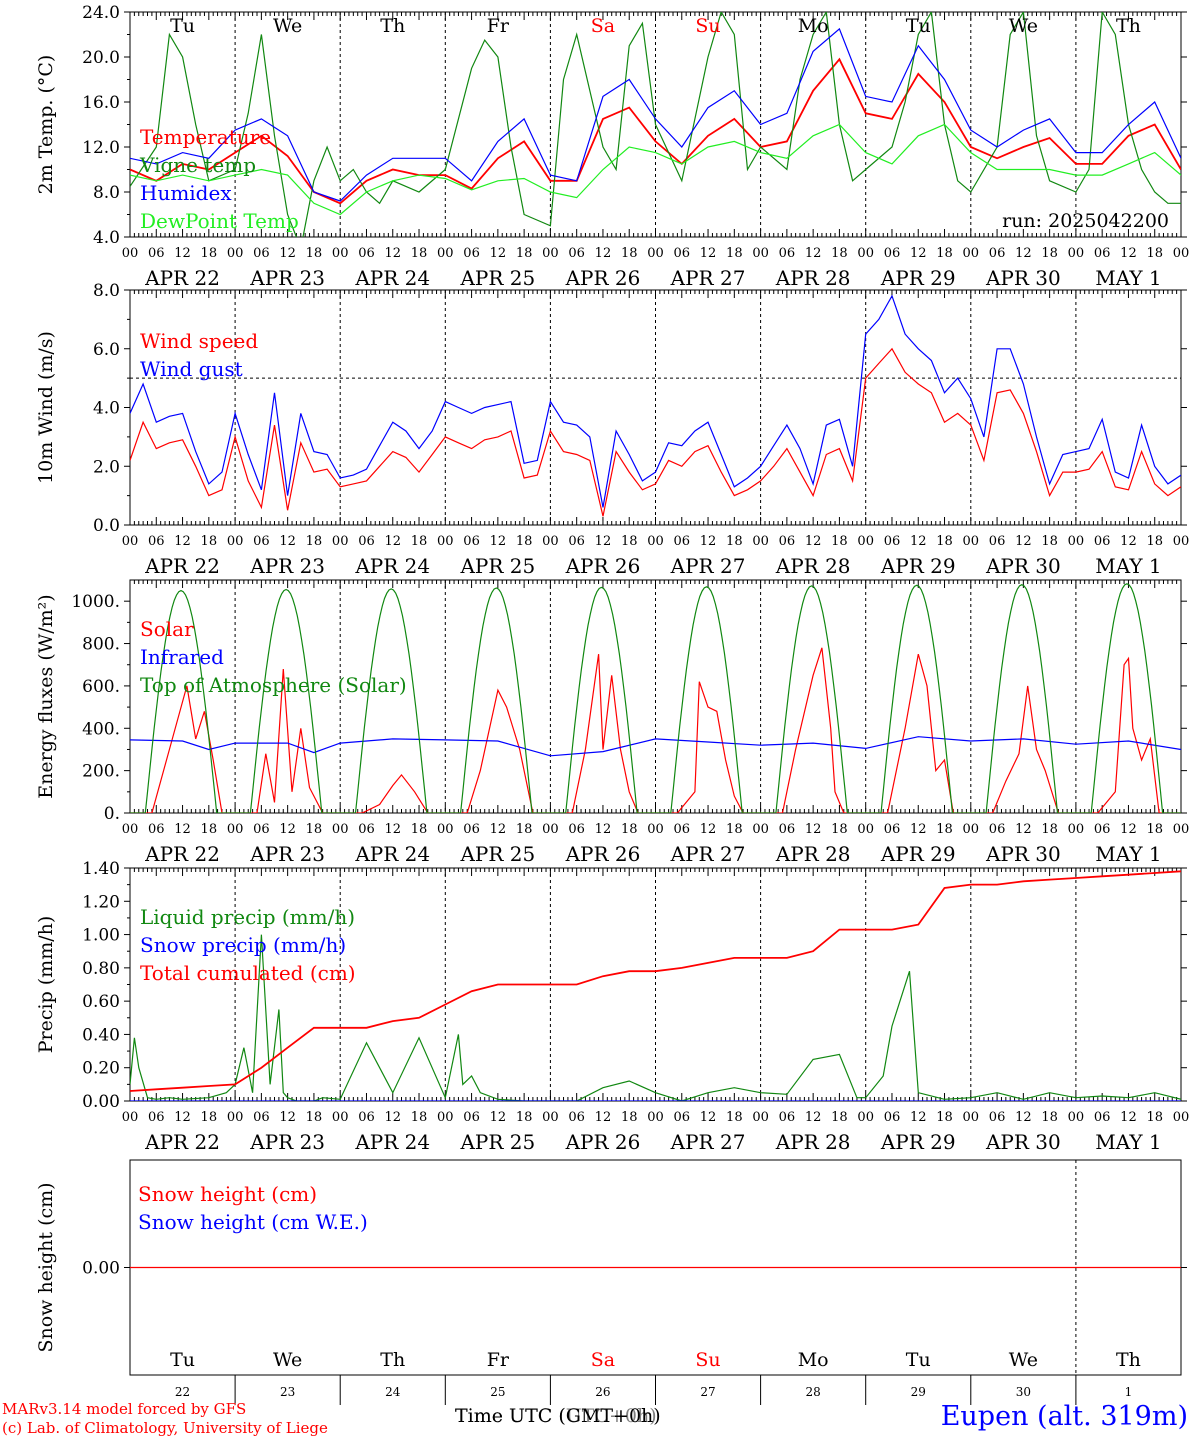 The image size is (1194, 1440). I want to click on legend-entry: Liquid precip (mm/h), so click(247, 917).